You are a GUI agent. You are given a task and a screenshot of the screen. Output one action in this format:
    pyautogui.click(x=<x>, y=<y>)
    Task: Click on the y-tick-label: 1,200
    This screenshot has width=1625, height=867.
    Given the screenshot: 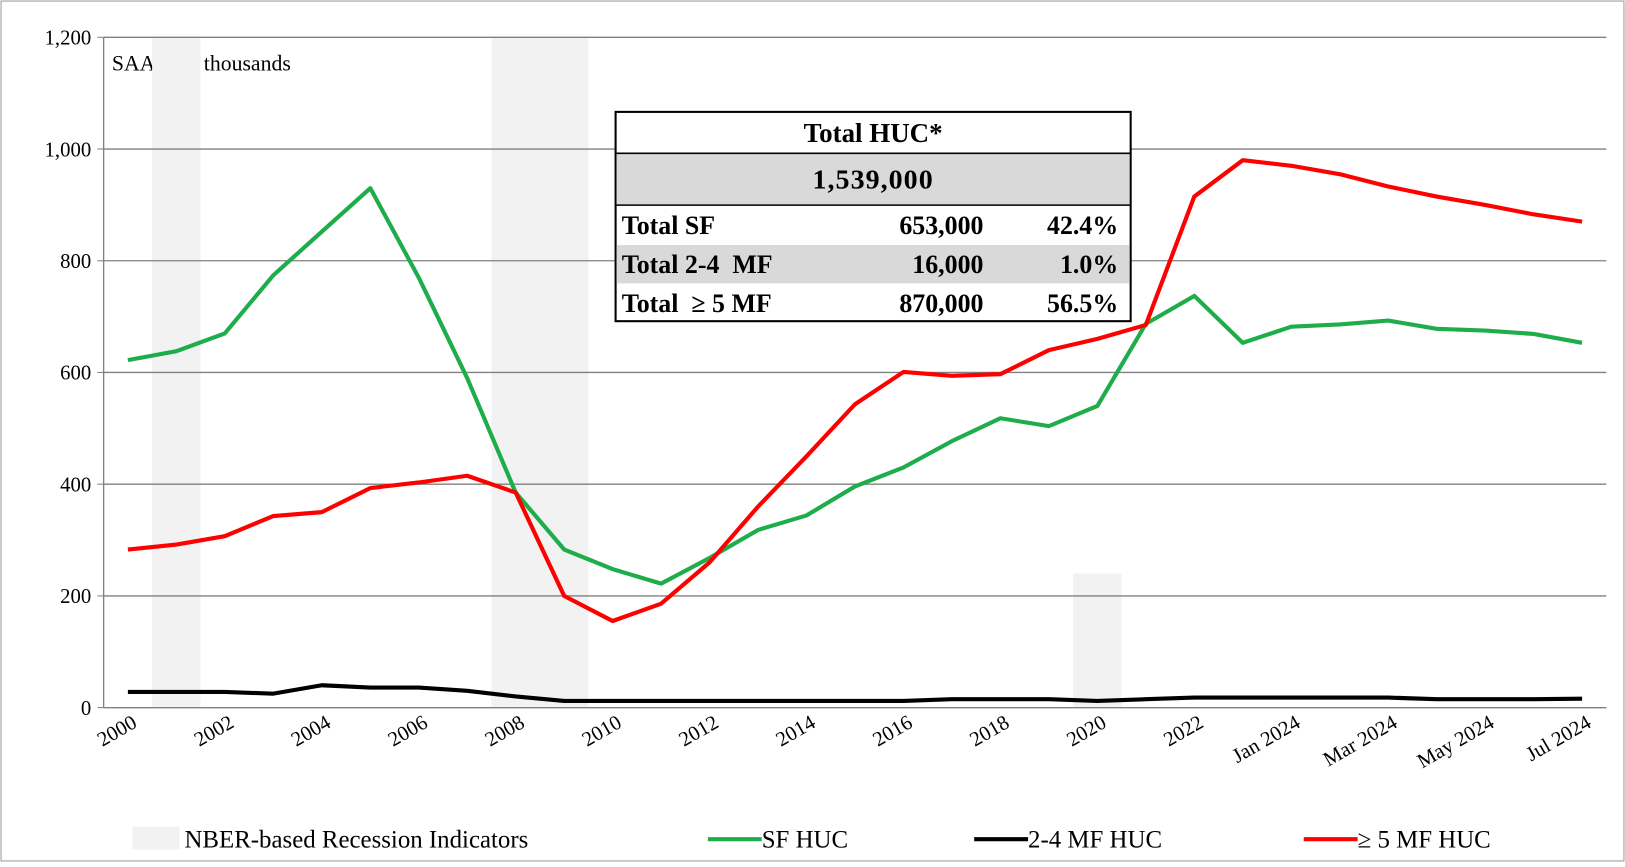 What is the action you would take?
    pyautogui.click(x=68, y=39)
    